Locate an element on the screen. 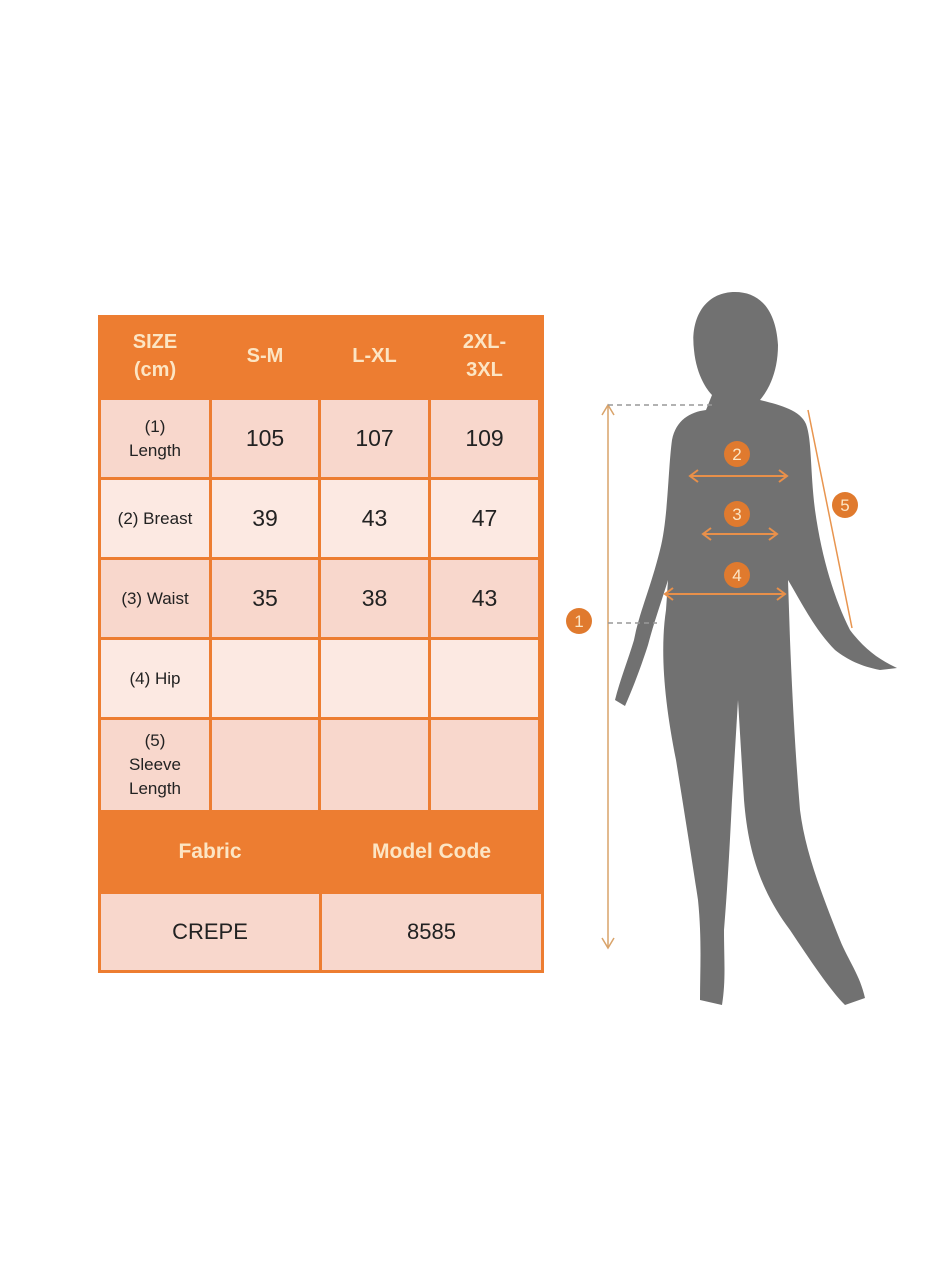 The height and width of the screenshot is (1280, 940). table-row-length: (1) Length 105 107 109 is located at coordinates (321, 440).